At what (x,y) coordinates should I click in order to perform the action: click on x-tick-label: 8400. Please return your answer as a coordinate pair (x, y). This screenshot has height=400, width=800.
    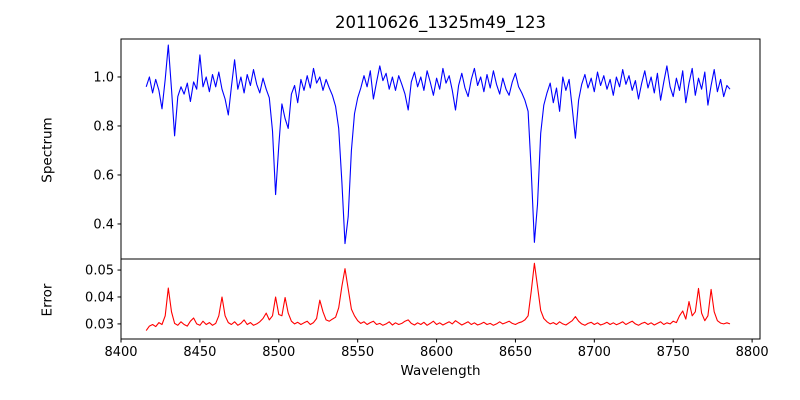
    Looking at the image, I should click on (120, 352).